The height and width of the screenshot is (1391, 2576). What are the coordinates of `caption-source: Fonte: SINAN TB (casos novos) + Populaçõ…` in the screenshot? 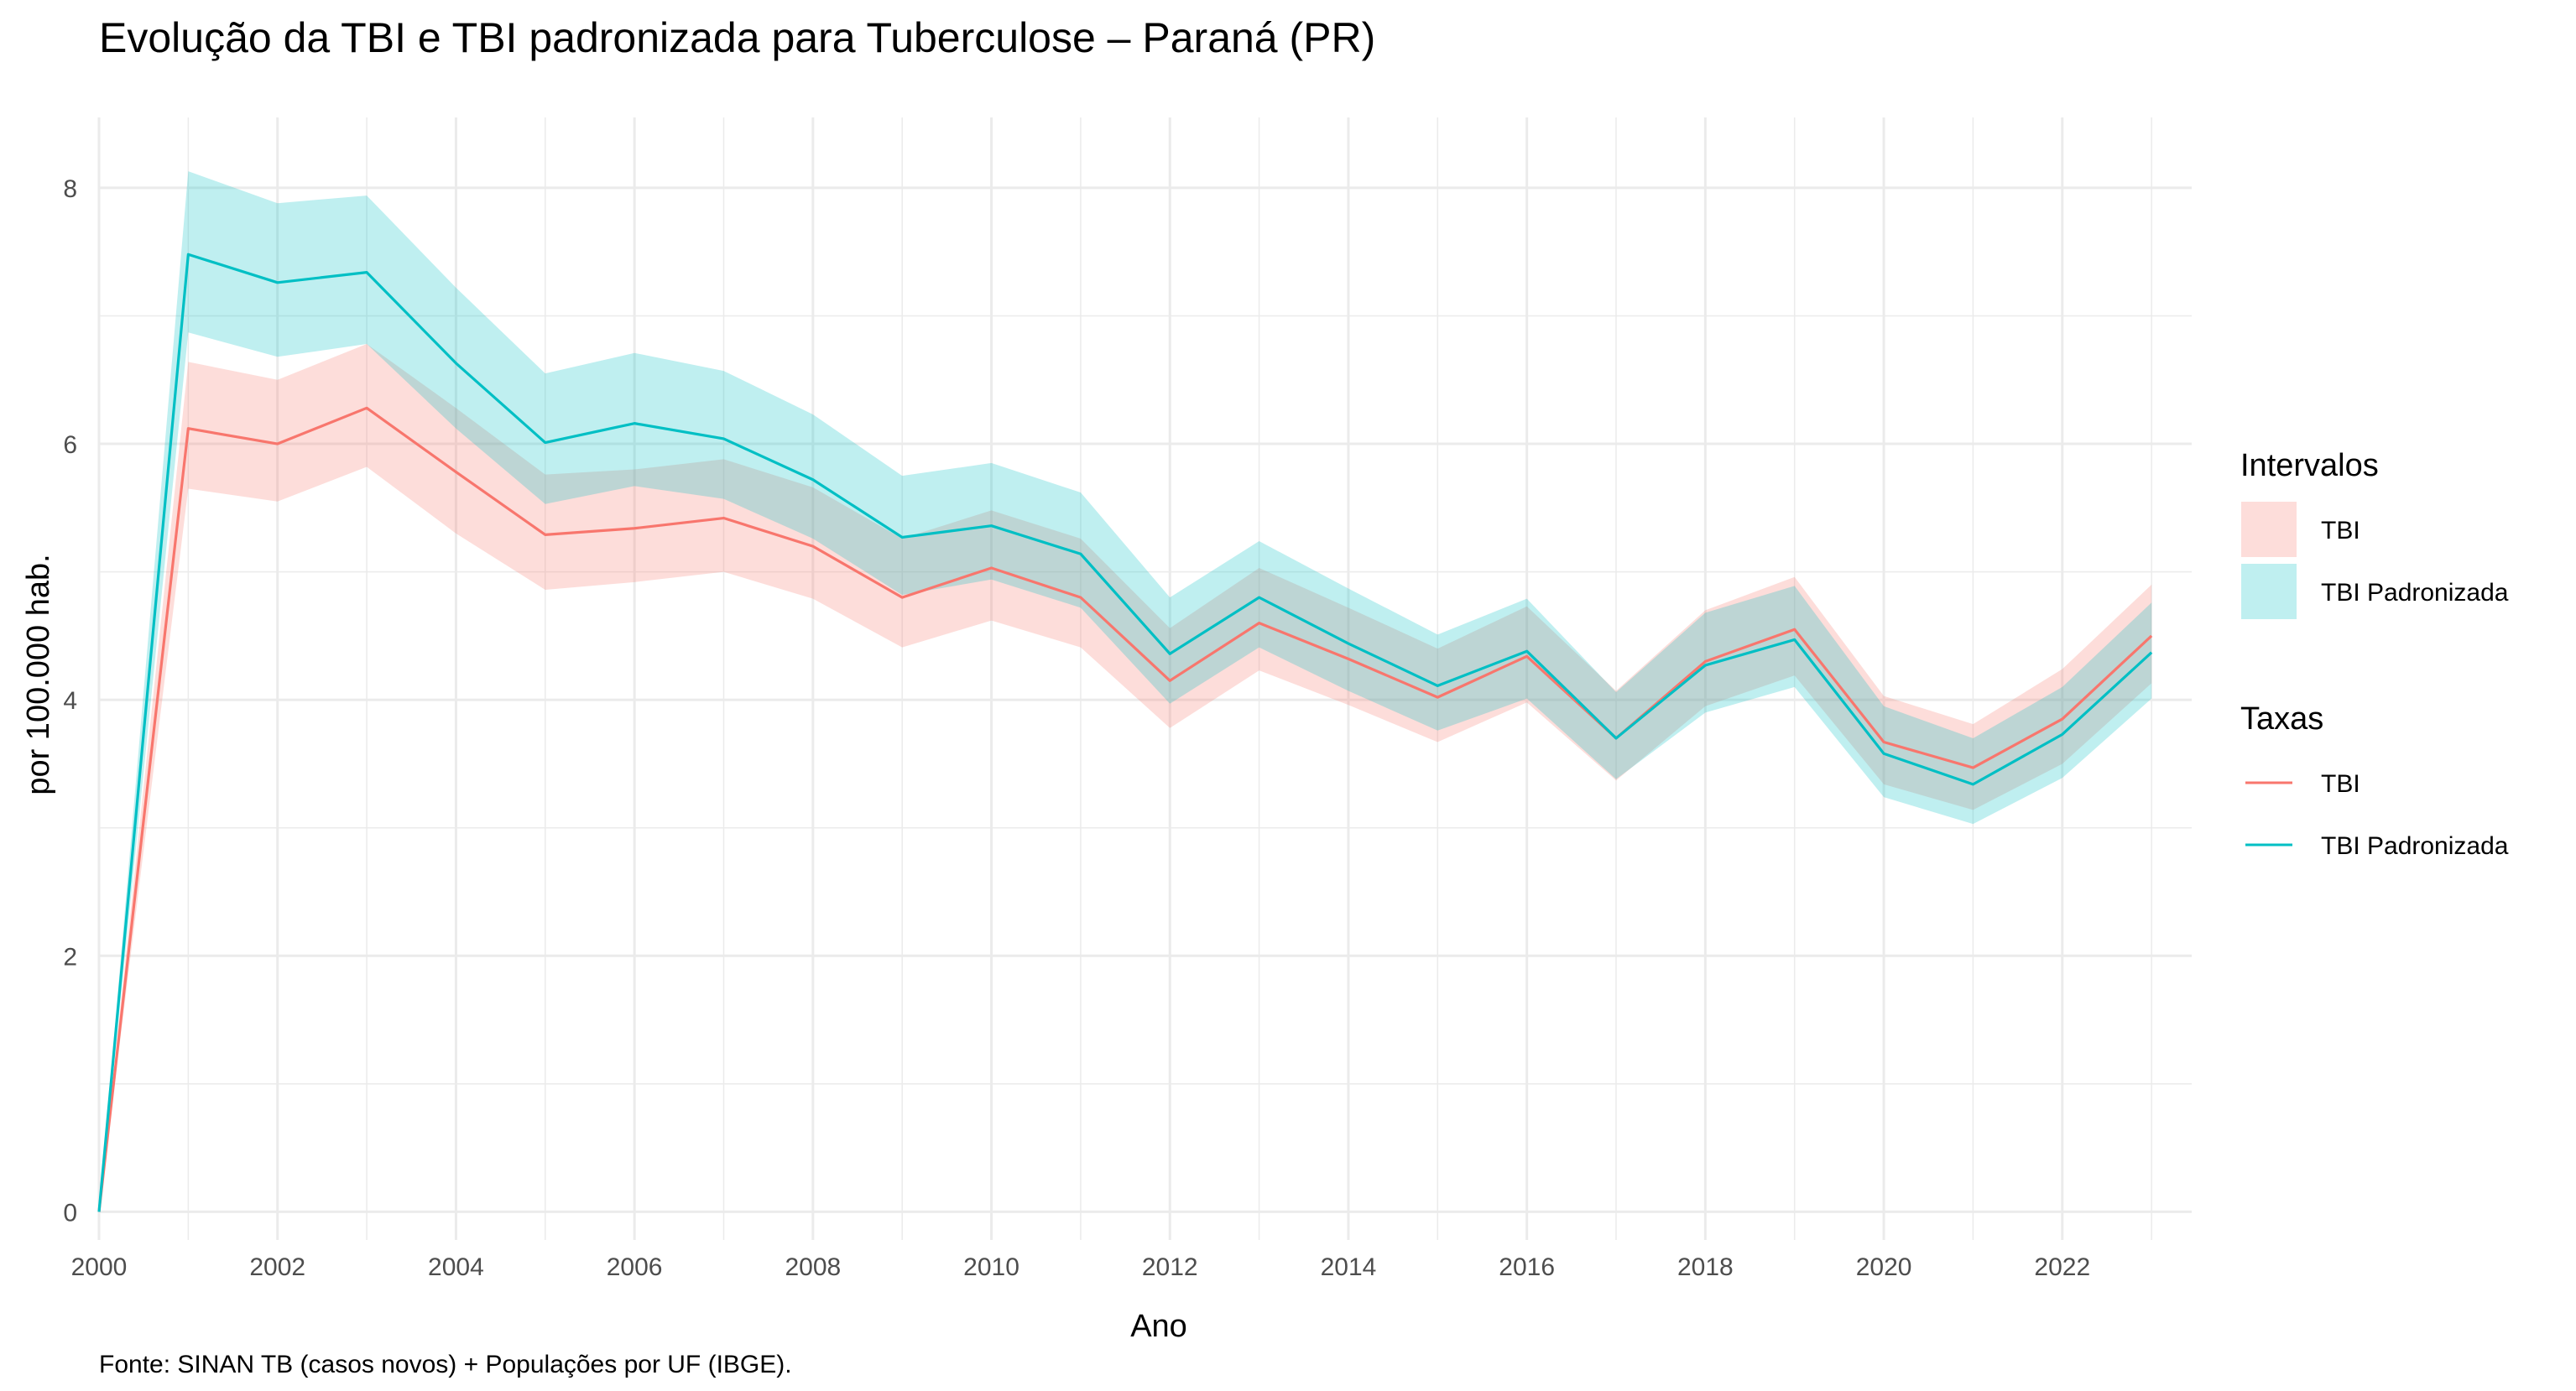 It's located at (445, 1364).